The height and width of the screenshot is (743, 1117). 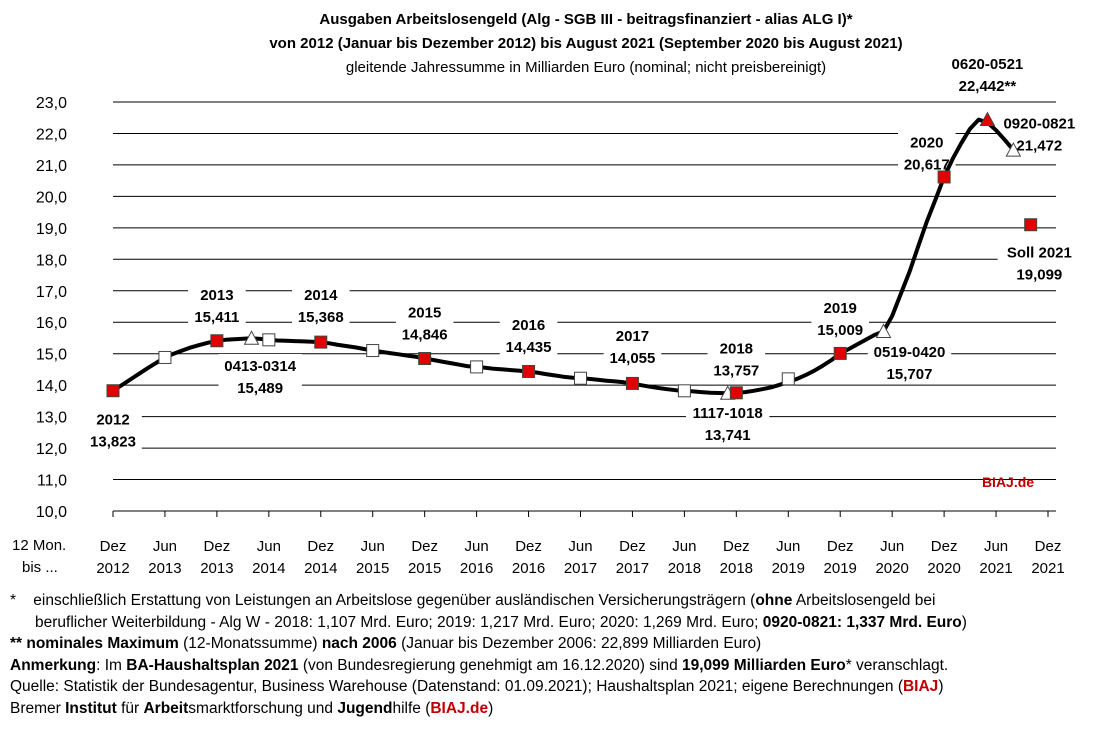 What do you see at coordinates (1039, 262) in the screenshot?
I see `data-label: Soll 2021 19,099` at bounding box center [1039, 262].